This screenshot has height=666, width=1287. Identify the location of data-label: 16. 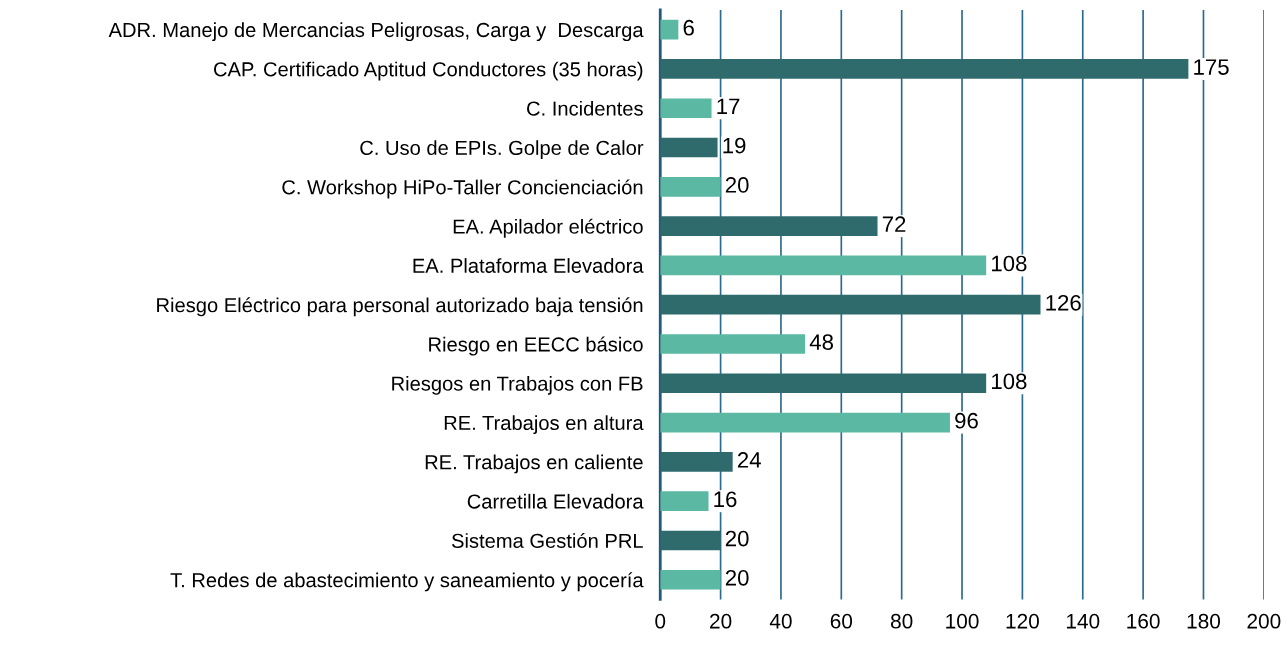
(725, 499).